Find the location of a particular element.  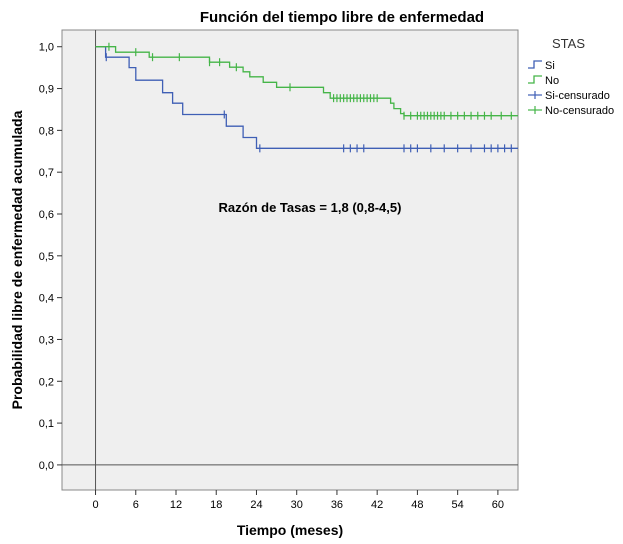

legend-label: No is located at coordinates (552, 81).